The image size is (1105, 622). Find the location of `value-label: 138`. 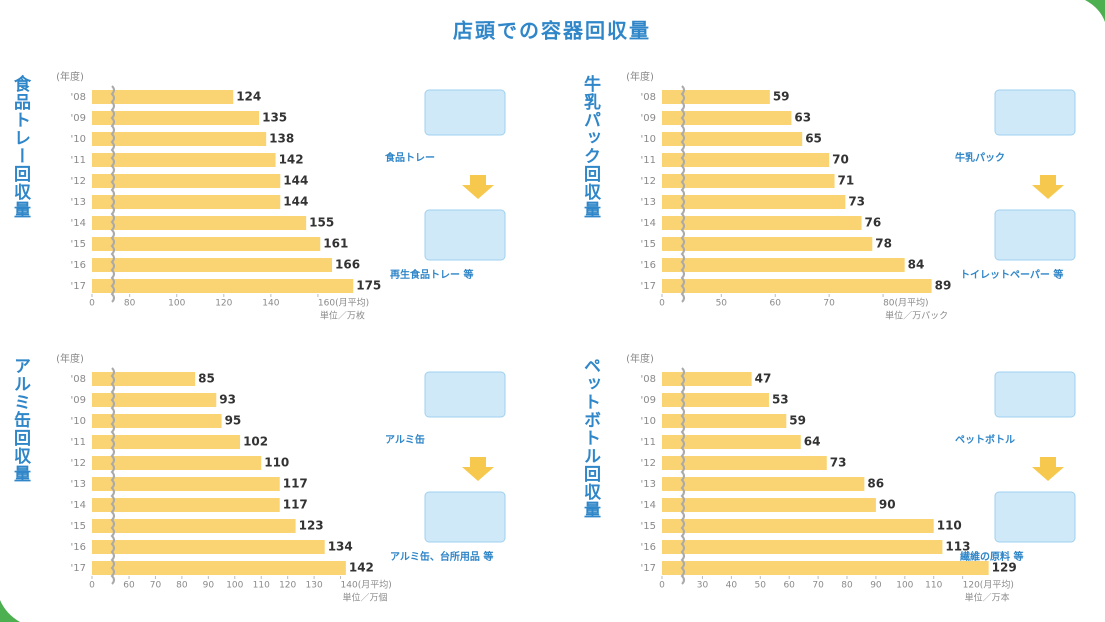

value-label: 138 is located at coordinates (281, 139).